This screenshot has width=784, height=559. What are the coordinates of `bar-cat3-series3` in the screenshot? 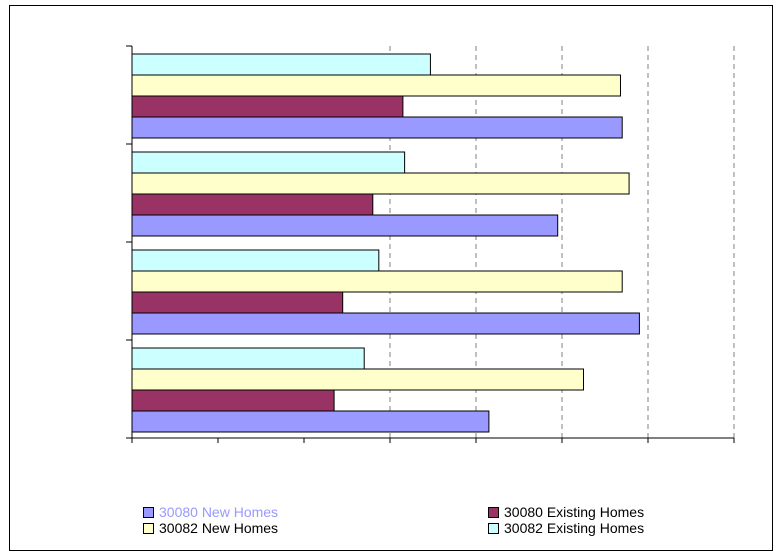 It's located at (380, 183).